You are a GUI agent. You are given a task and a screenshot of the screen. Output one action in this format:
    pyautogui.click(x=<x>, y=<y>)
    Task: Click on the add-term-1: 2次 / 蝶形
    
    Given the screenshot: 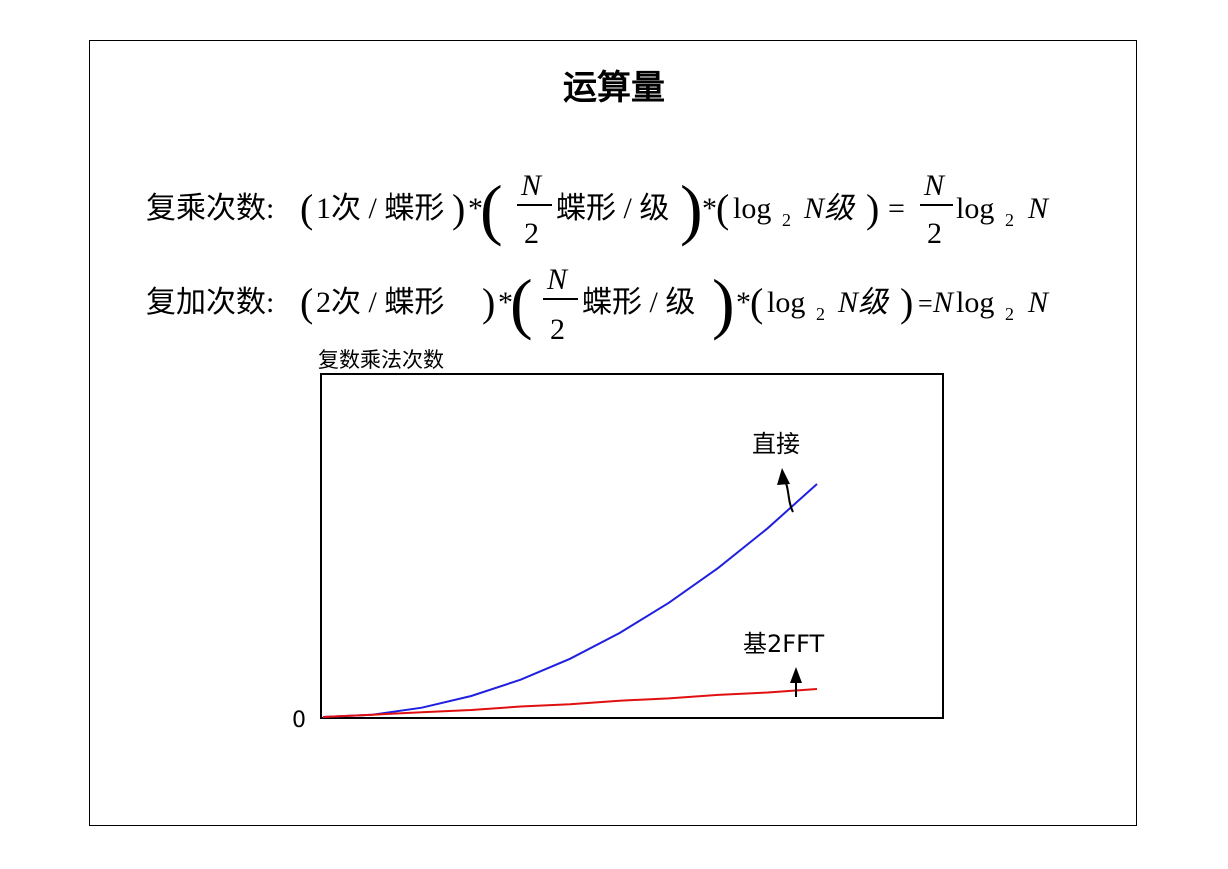 What is the action you would take?
    pyautogui.click(x=380, y=302)
    